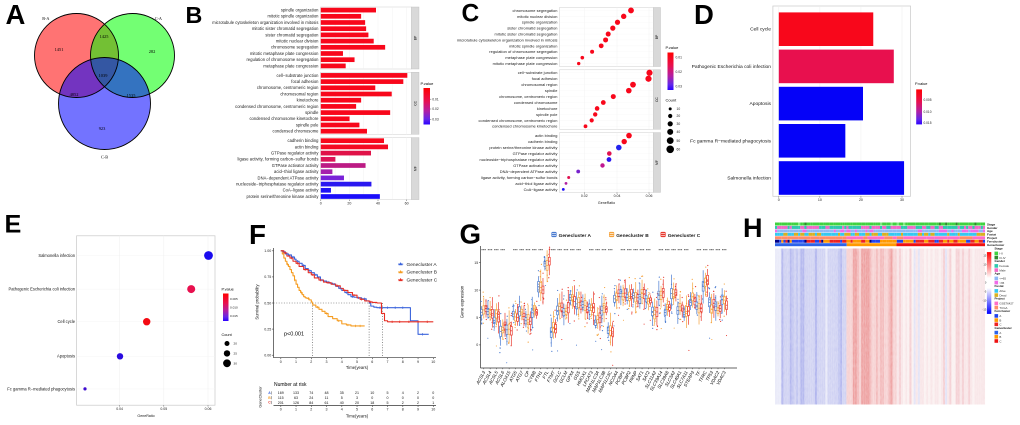  I want to click on svg-text:Fc gamma R−mediated phagocytos: Fc gamma R−mediated phagocytosis, so click(730, 141).